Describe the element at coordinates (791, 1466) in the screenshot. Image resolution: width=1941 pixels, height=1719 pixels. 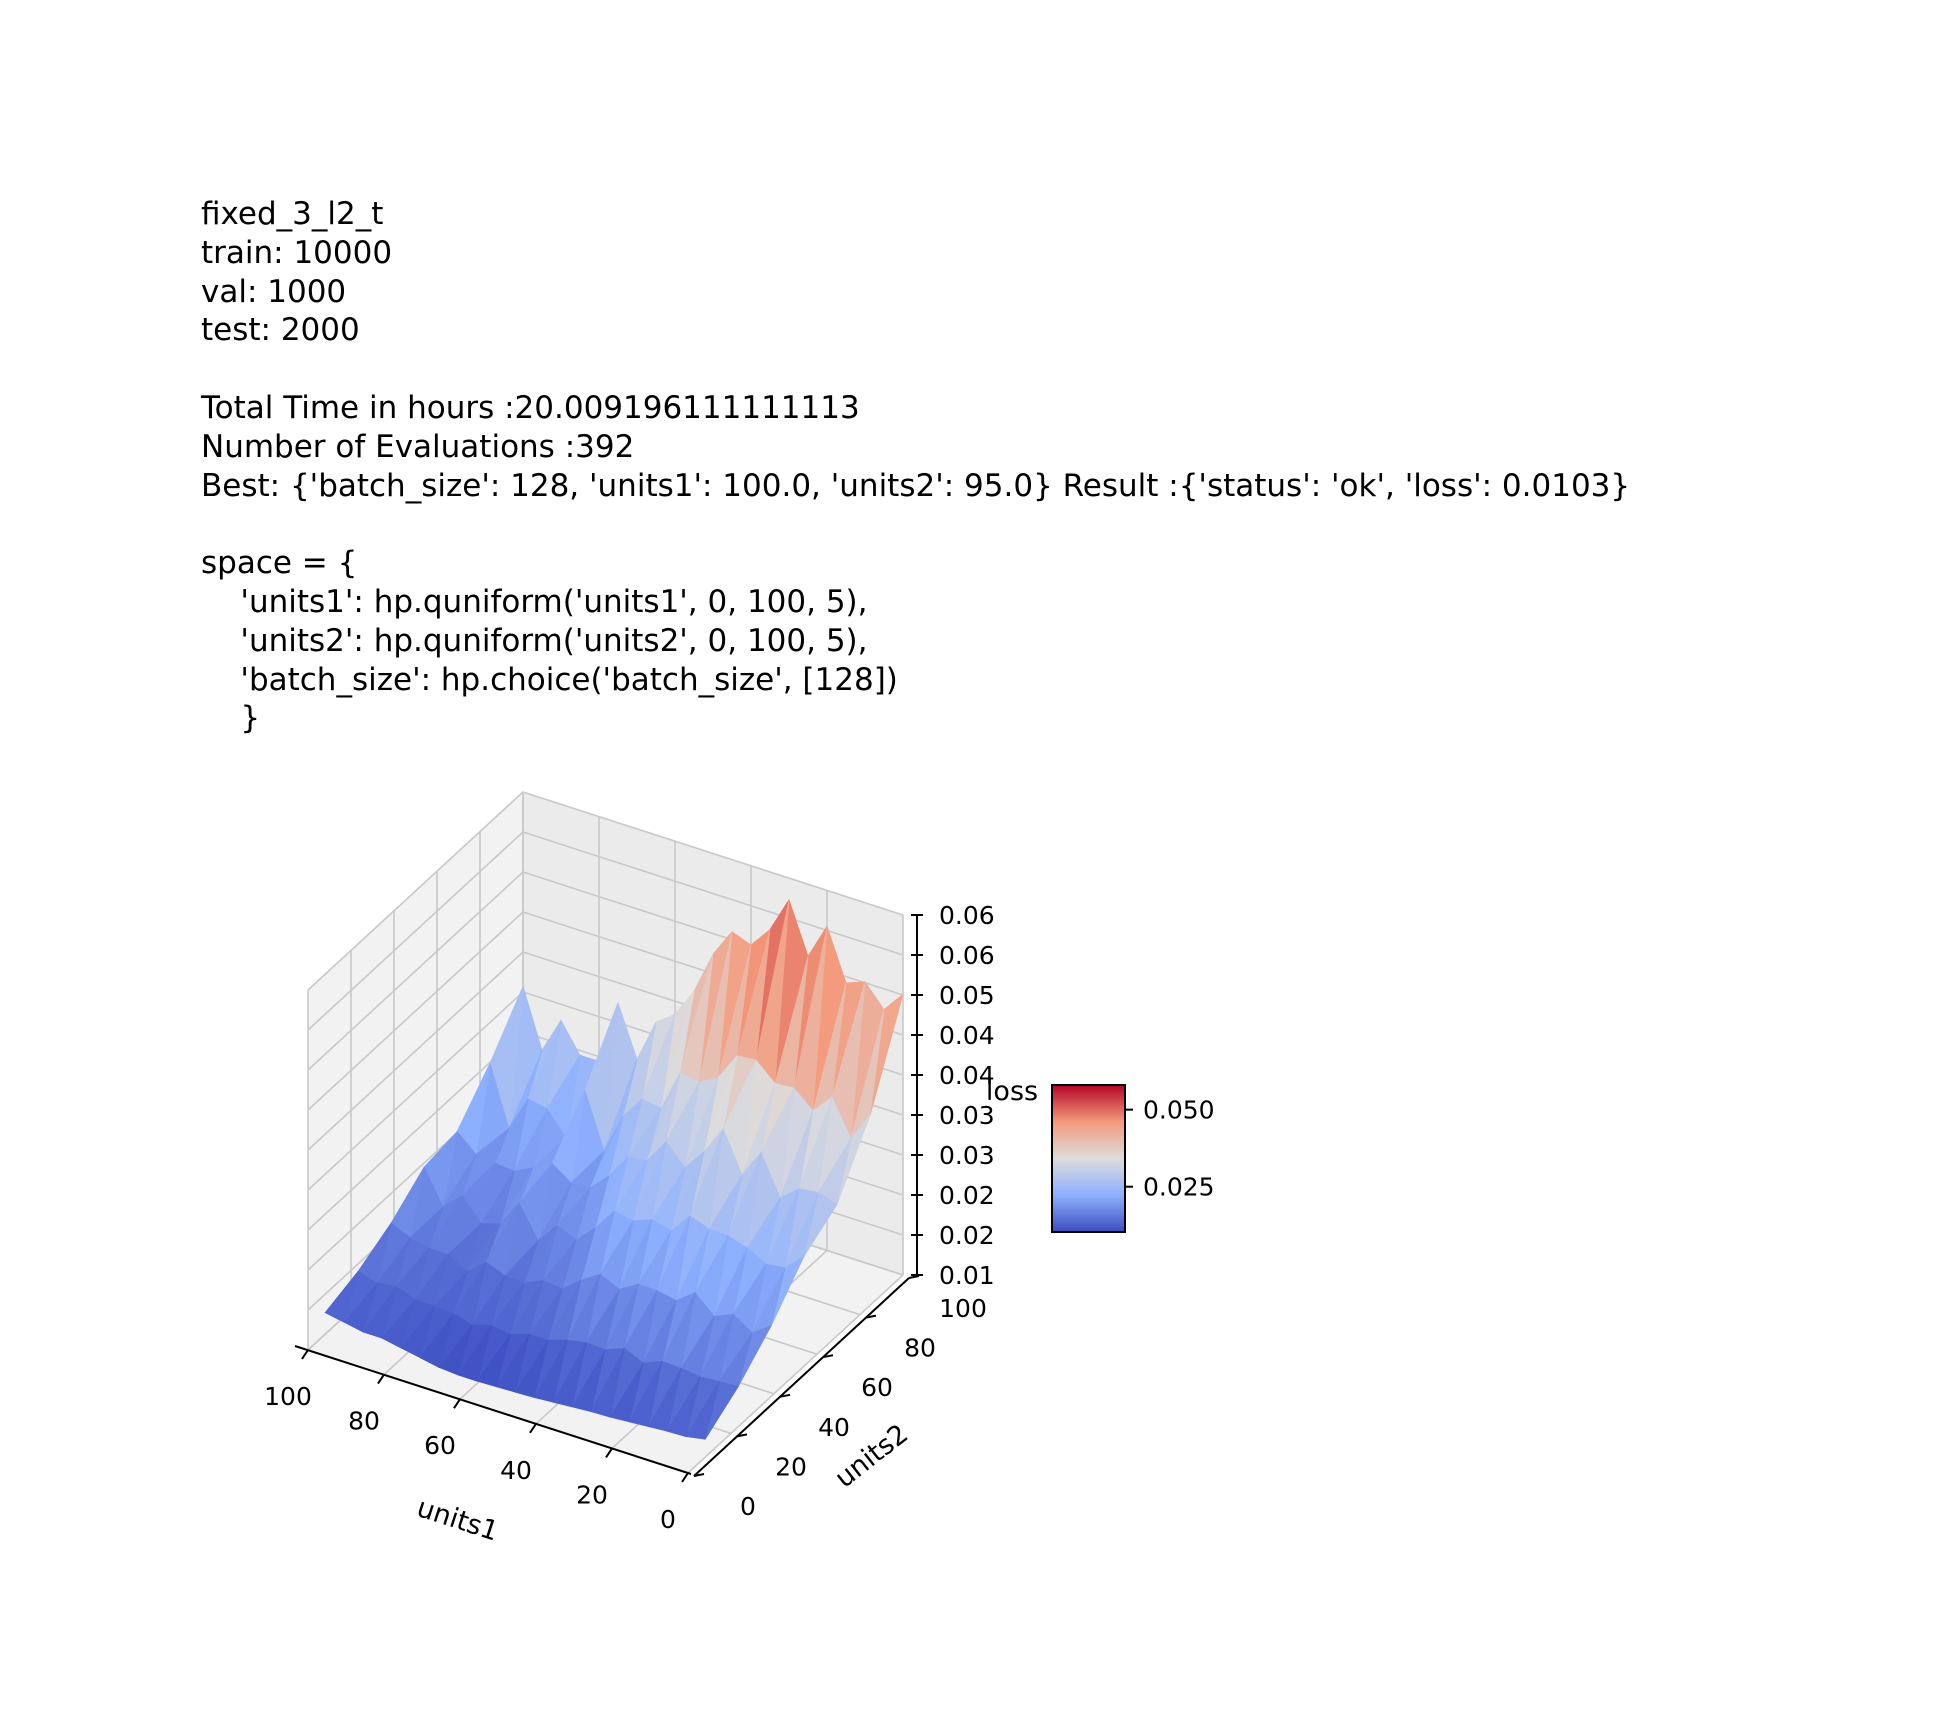
I see `y-tick-label: 20` at that location.